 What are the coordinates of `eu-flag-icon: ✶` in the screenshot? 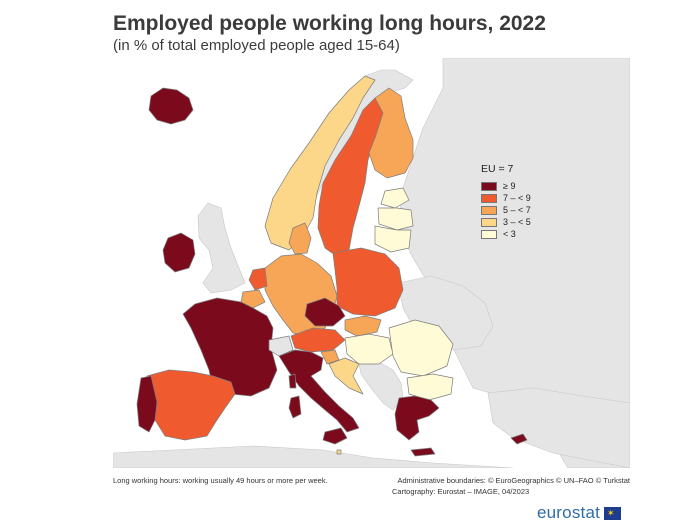 It's located at (613, 513).